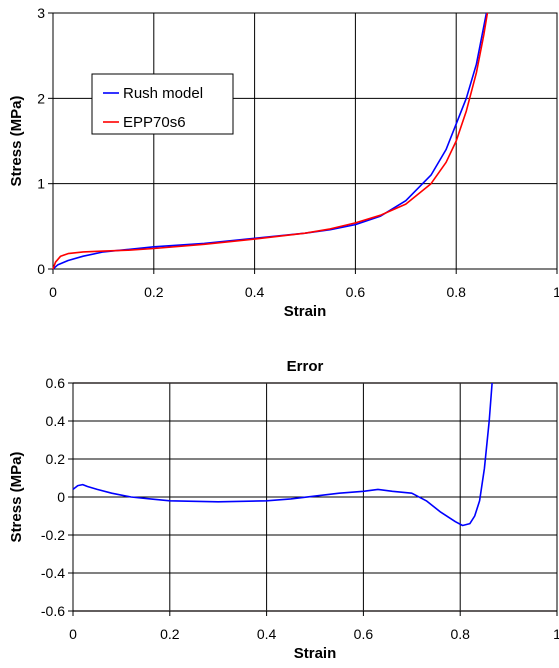 Image resolution: width=559 pixels, height=668 pixels. I want to click on y-tick-label: -0.4, so click(53, 573).